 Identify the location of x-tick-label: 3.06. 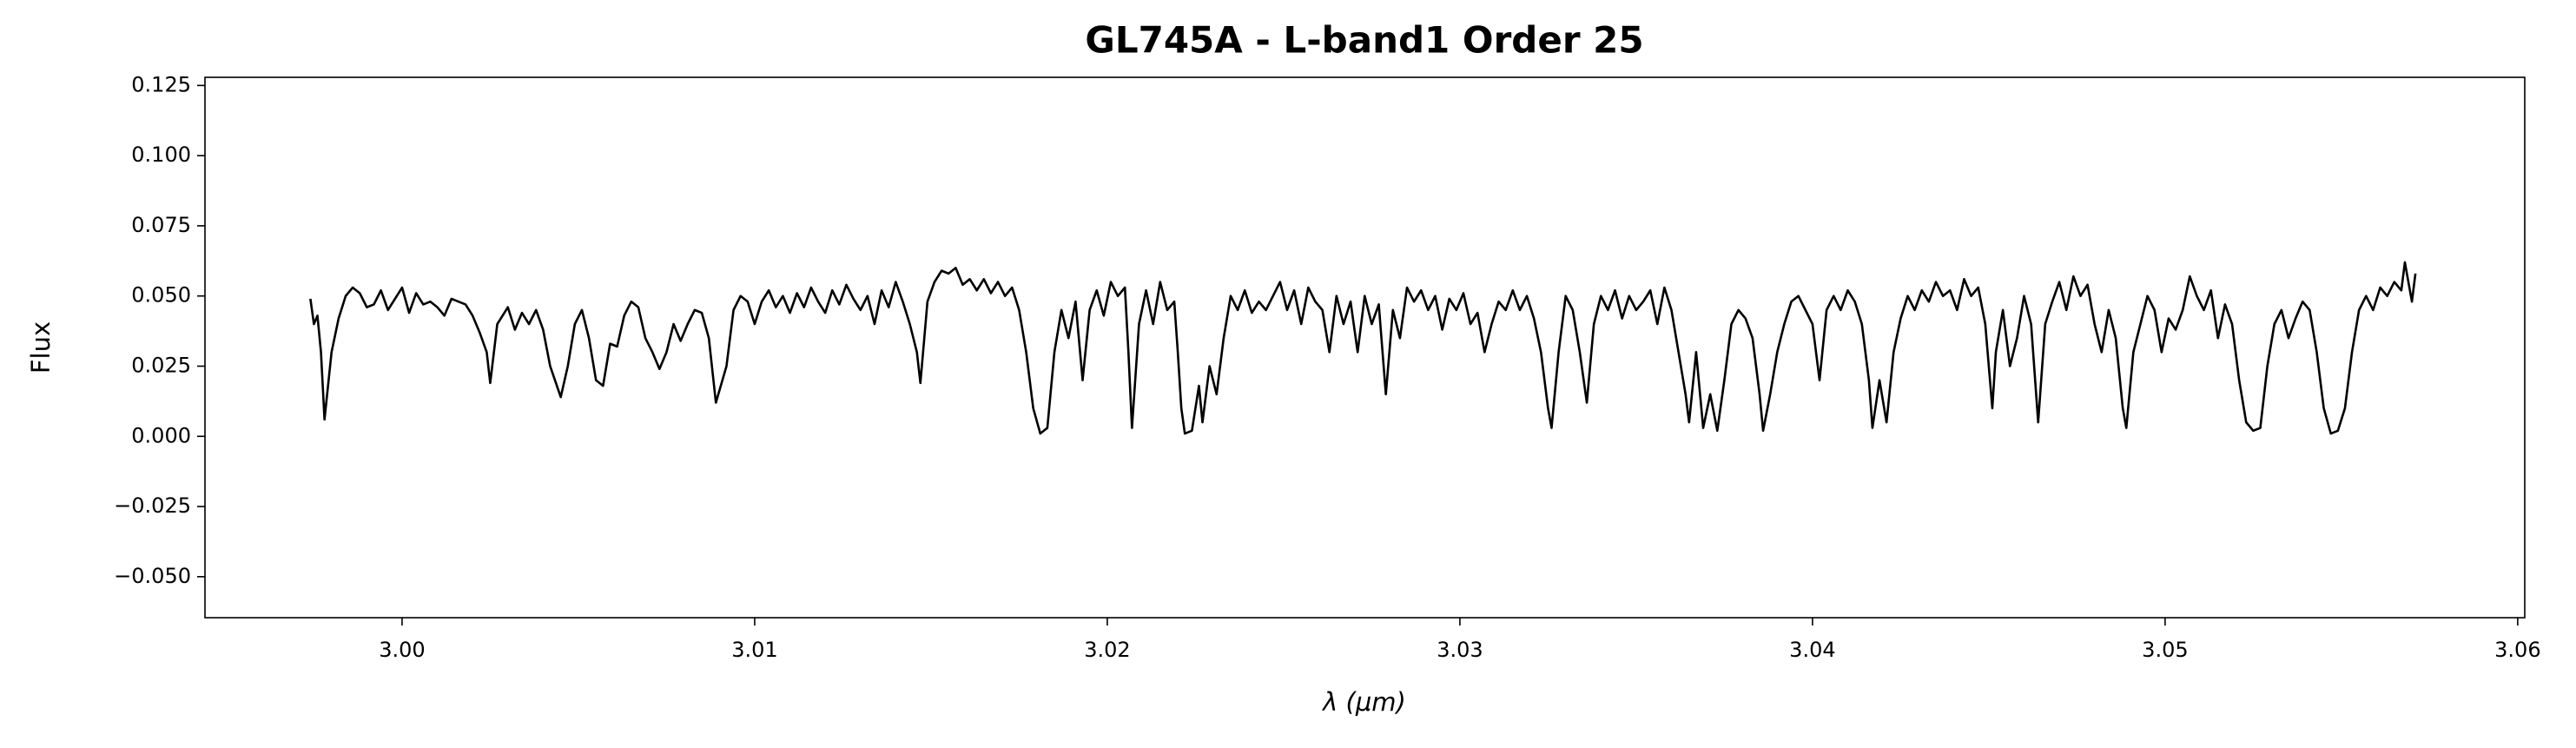
(2517, 650).